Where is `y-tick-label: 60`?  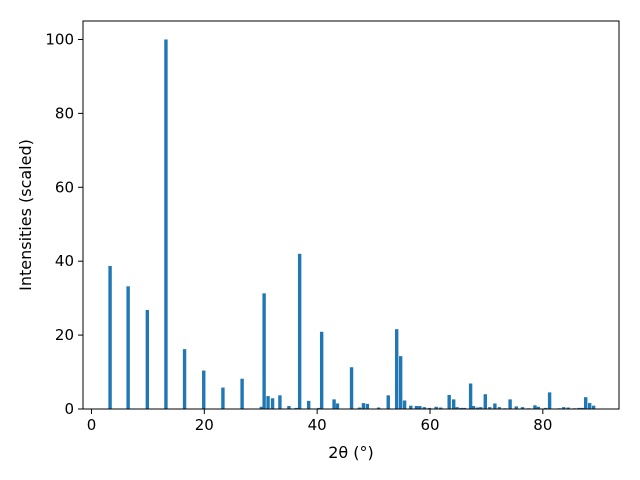 y-tick-label: 60 is located at coordinates (64, 187).